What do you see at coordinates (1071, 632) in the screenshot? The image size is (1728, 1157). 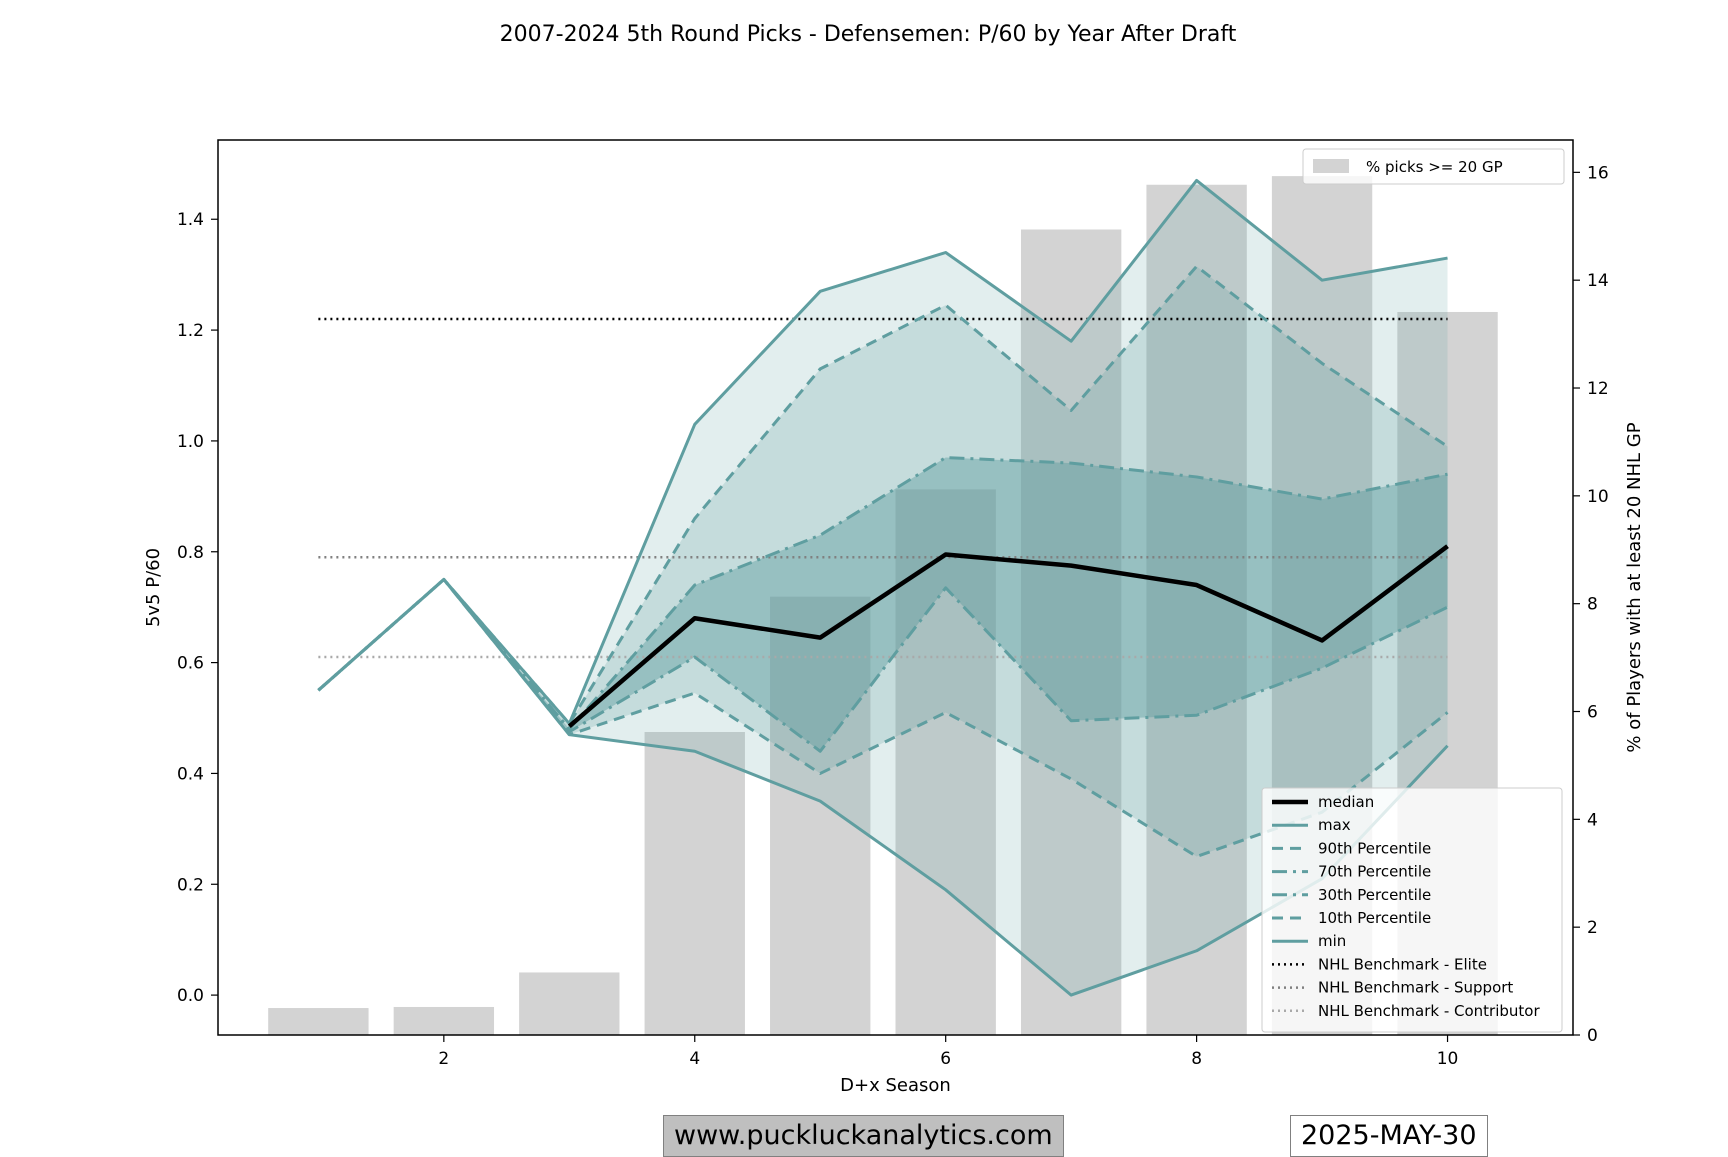 I see `bar-d7` at bounding box center [1071, 632].